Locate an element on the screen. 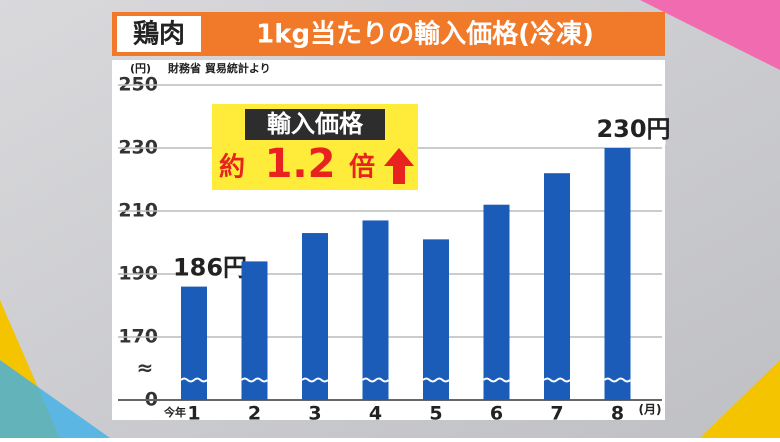 The width and height of the screenshot is (780, 442). x-tick-label: 8 is located at coordinates (617, 414).